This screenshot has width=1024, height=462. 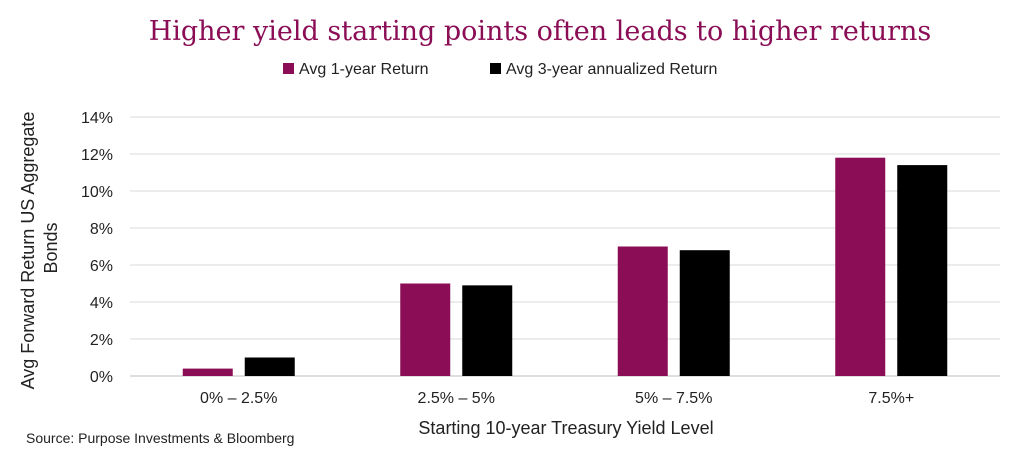 What do you see at coordinates (891, 398) in the screenshot?
I see `x-tick-label: 7.5%+` at bounding box center [891, 398].